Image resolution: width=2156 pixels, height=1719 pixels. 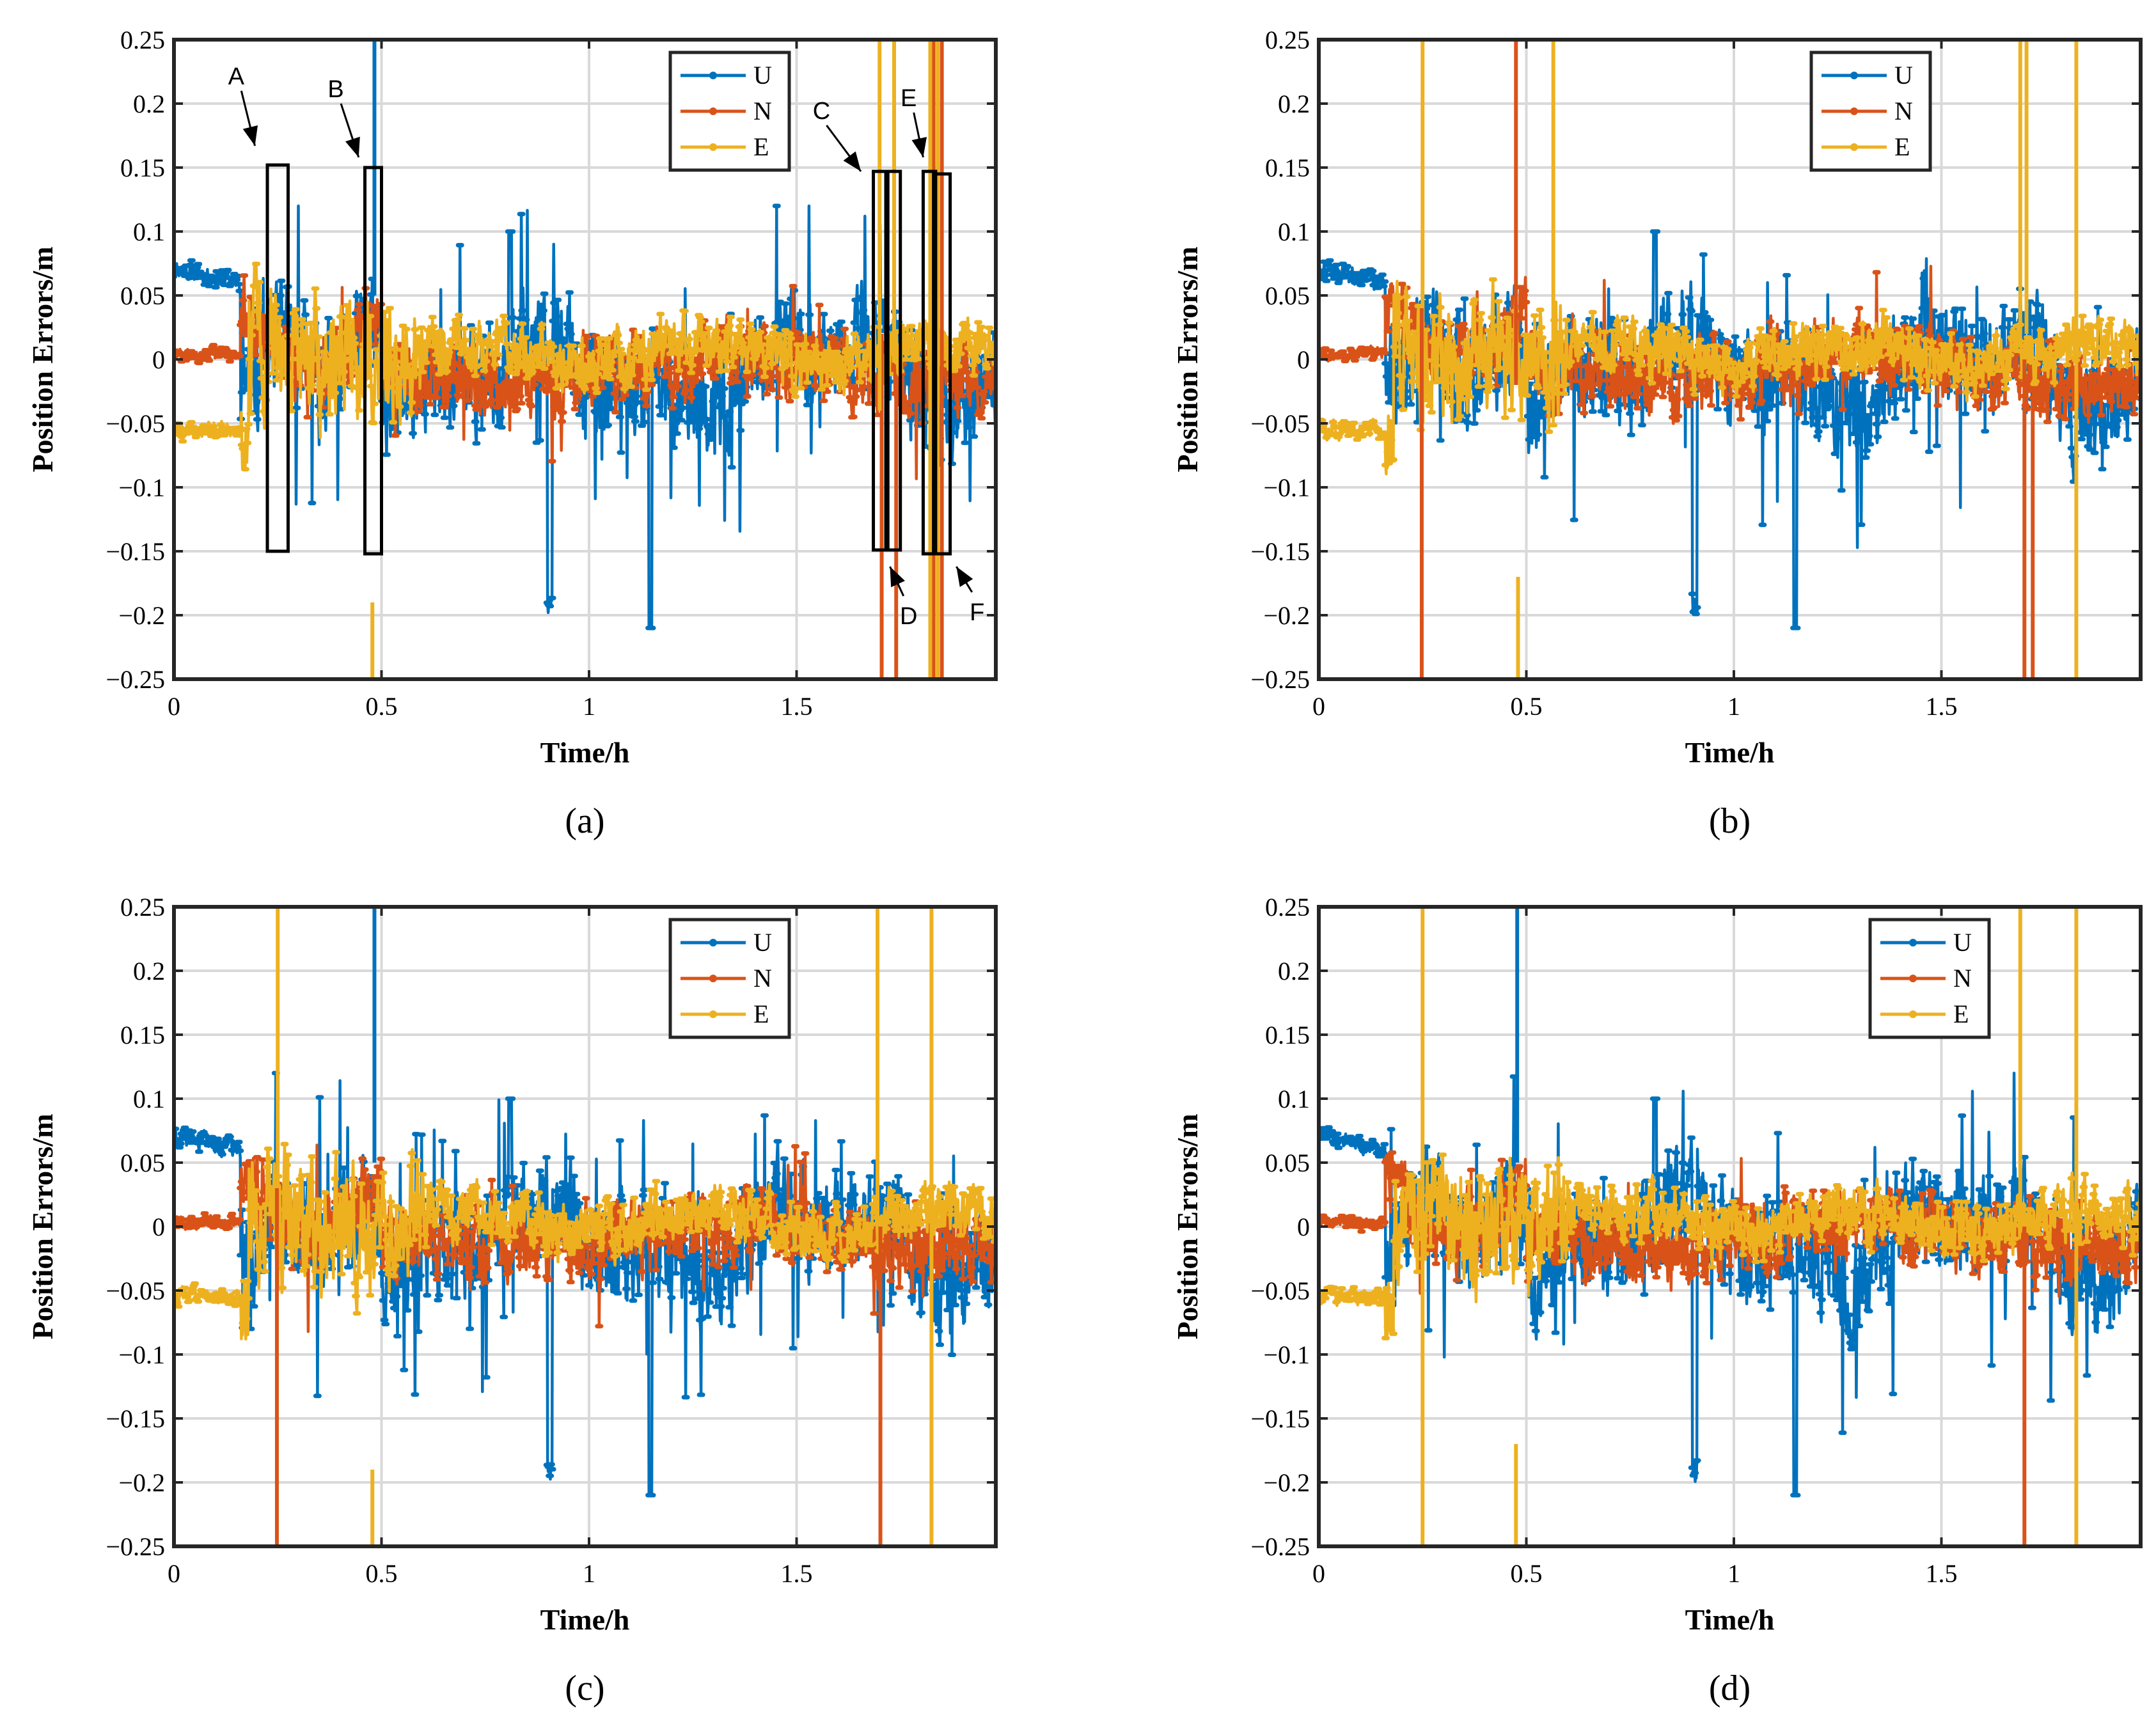 I want to click on ytick-label: 0.25, so click(x=142, y=907).